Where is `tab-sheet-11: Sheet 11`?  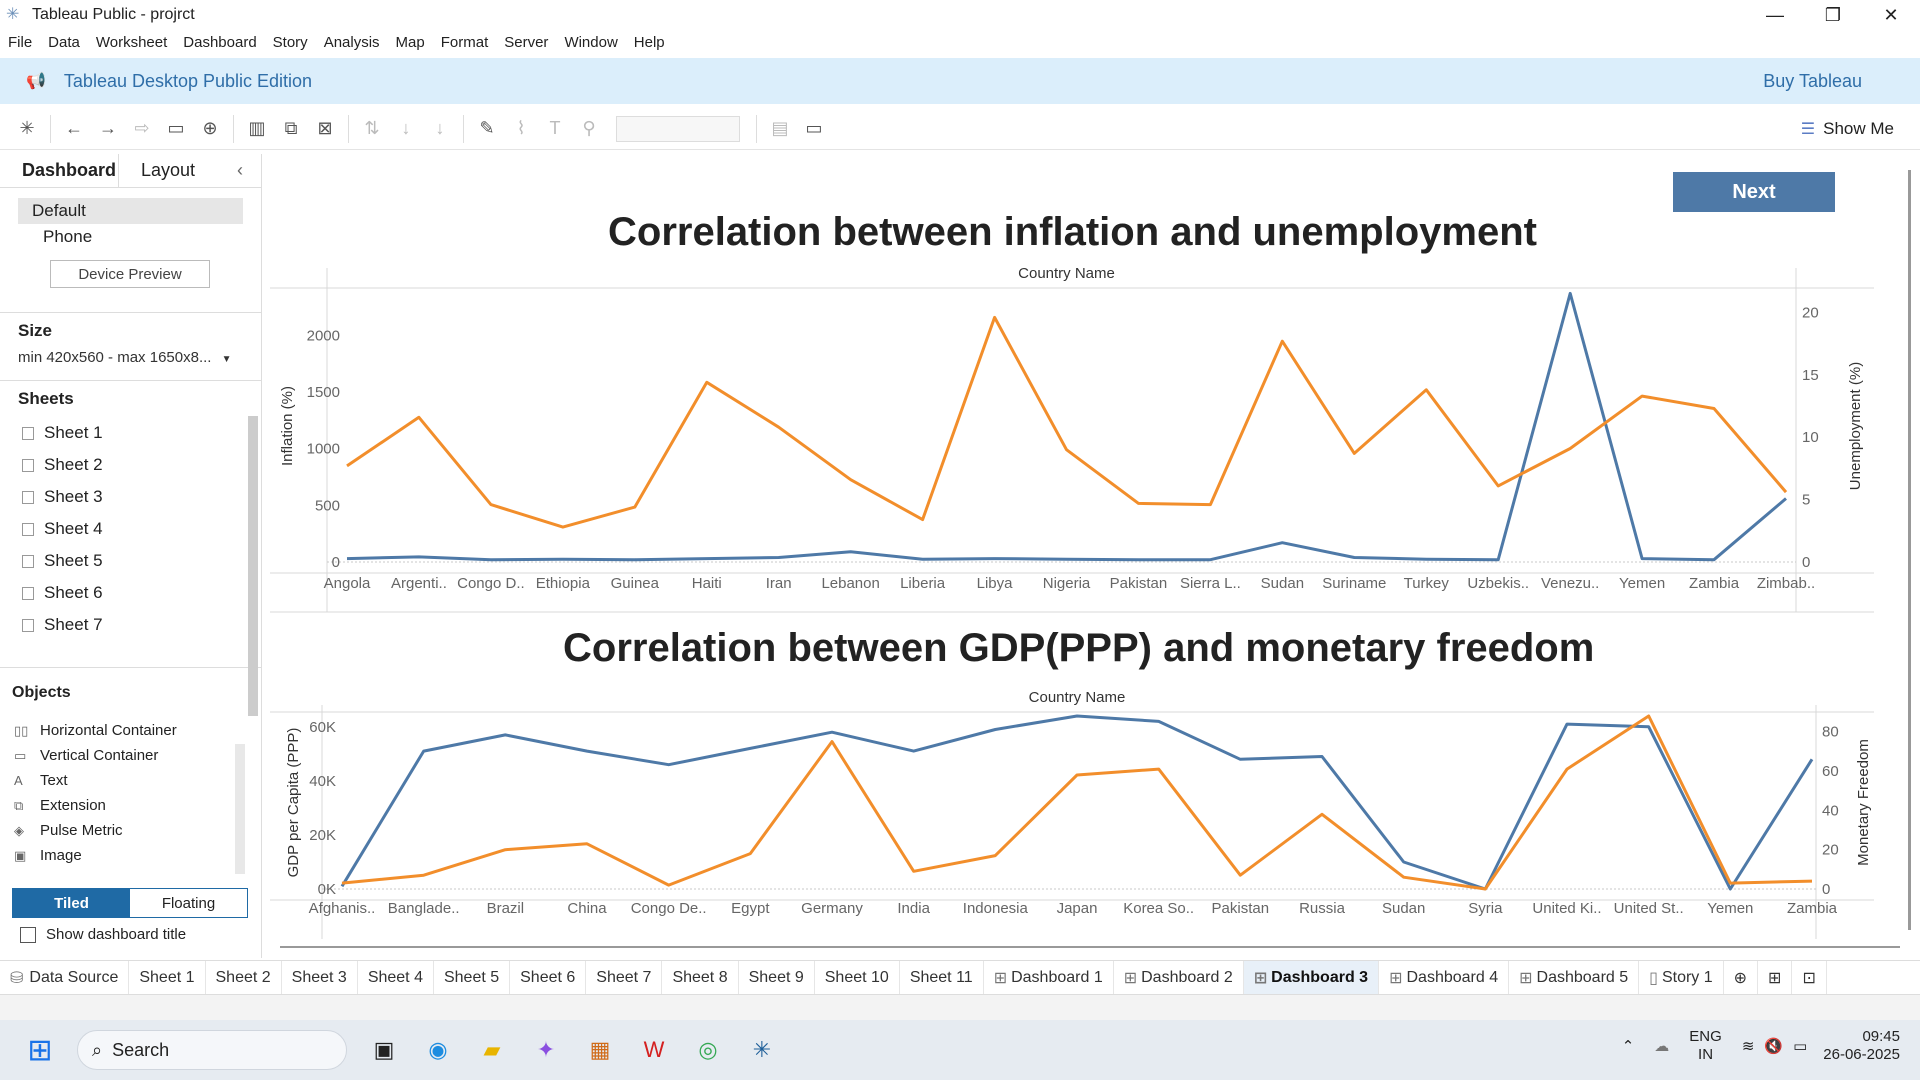
tab-sheet-11: Sheet 11 is located at coordinates (942, 977).